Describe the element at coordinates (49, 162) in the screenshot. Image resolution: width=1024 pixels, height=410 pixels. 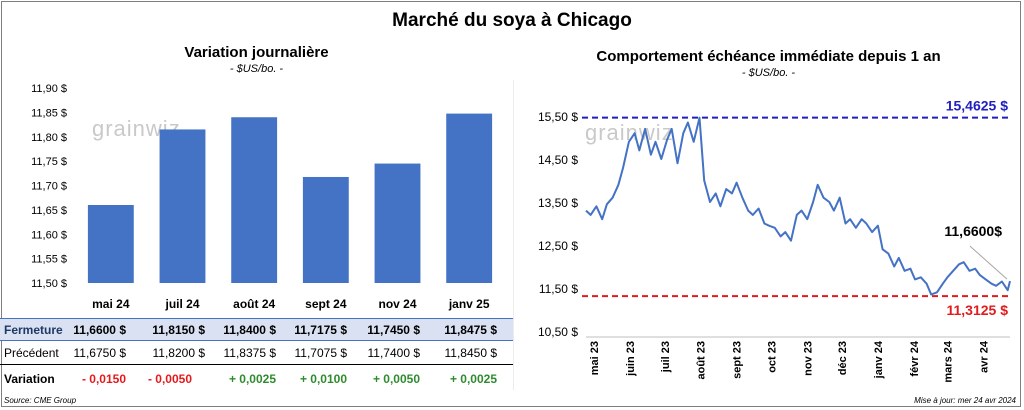
I see `y-tick-label: 11,75 $` at that location.